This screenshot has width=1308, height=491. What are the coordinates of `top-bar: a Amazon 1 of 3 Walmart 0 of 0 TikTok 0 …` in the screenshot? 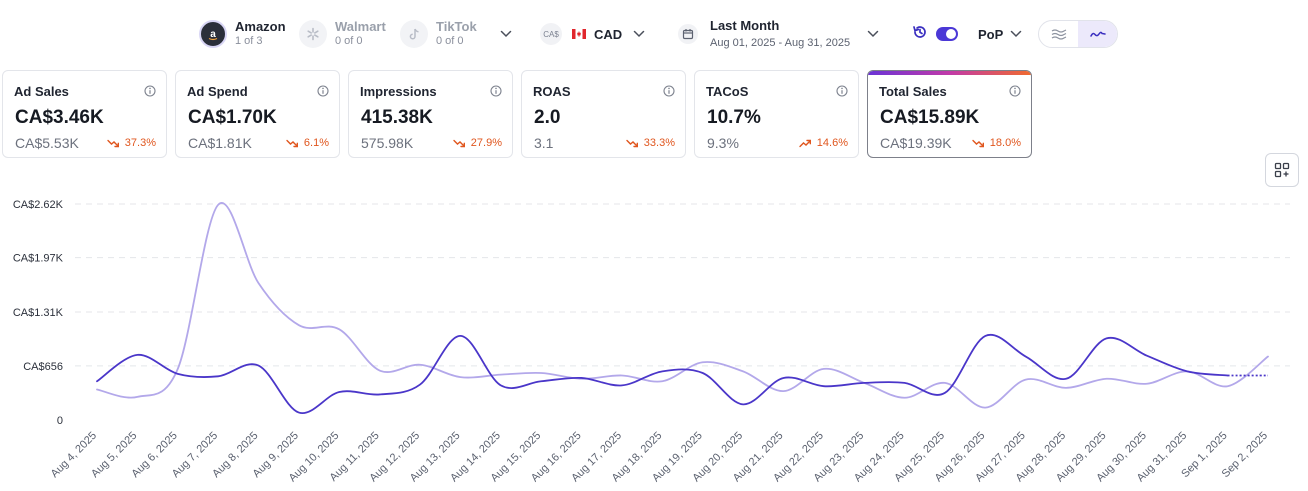 It's located at (654, 34).